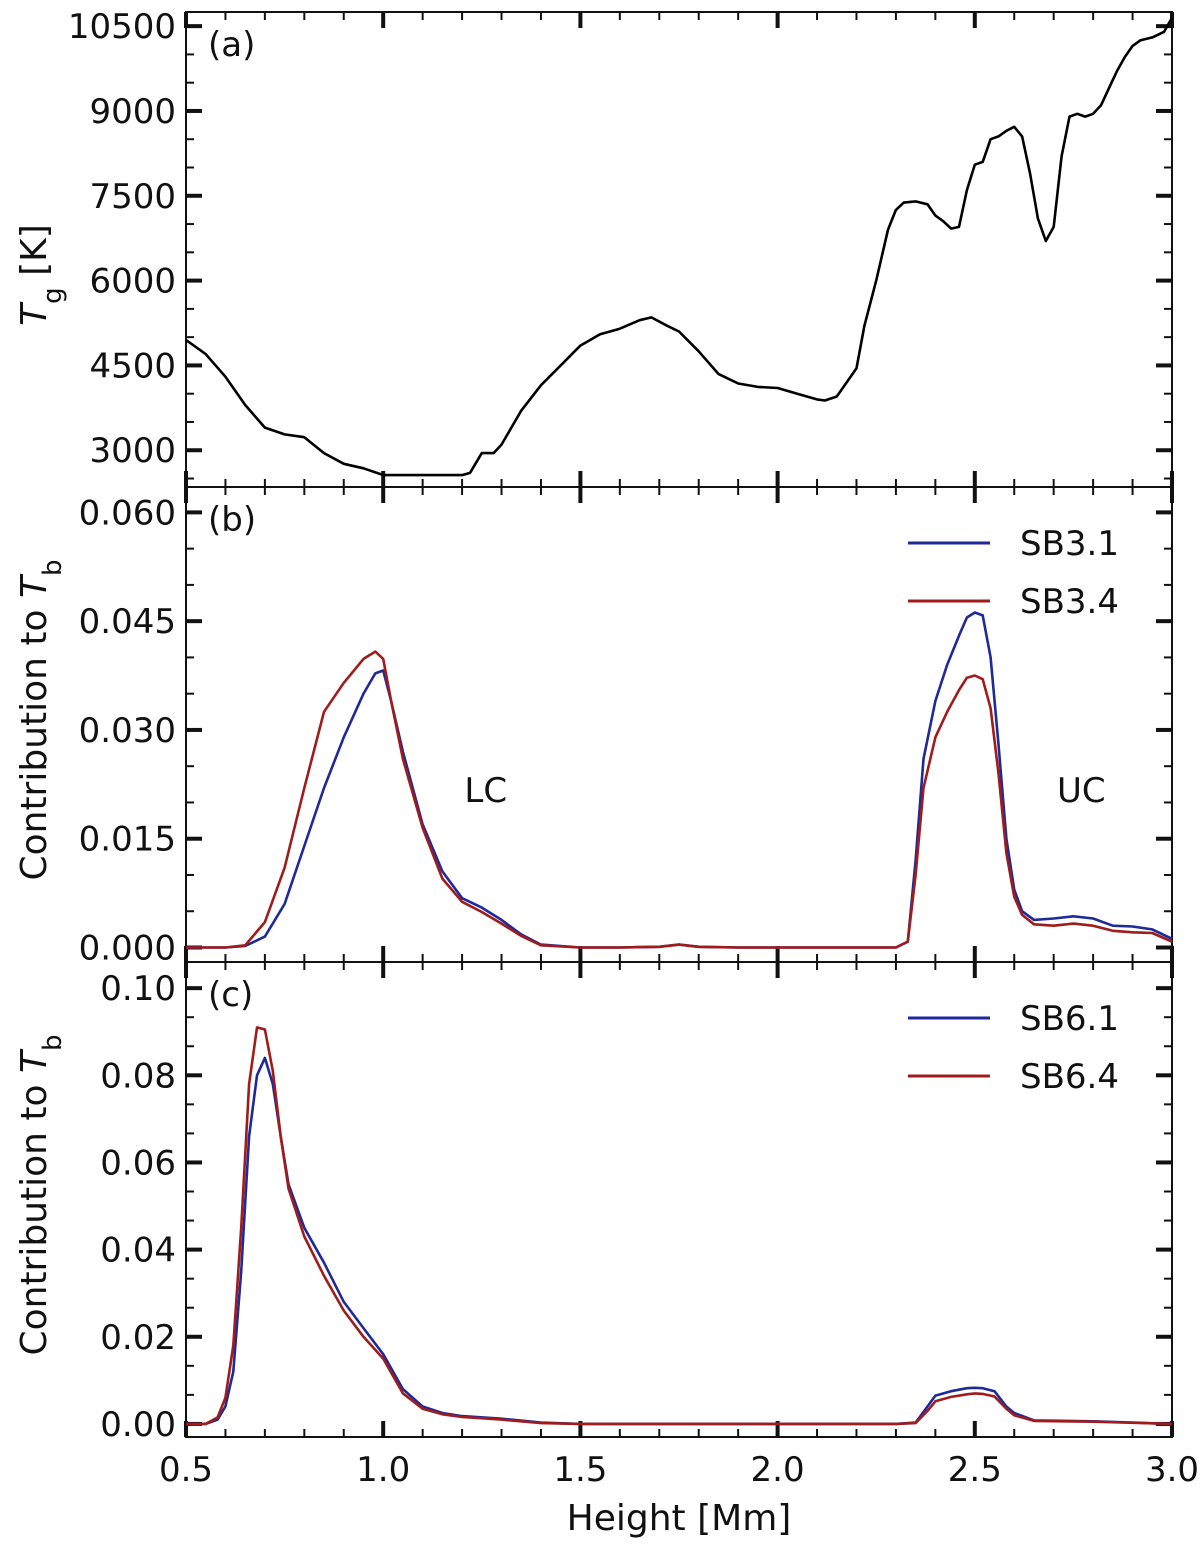 The image size is (1200, 1546). I want to click on panel-label: (a), so click(231, 45).